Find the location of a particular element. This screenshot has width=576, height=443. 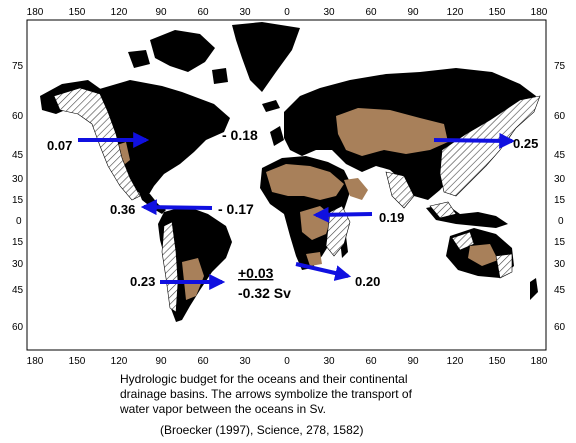

lat-ticks-left: 75 60 45 30 15 0 15 30 45 60 is located at coordinates (18, 197).